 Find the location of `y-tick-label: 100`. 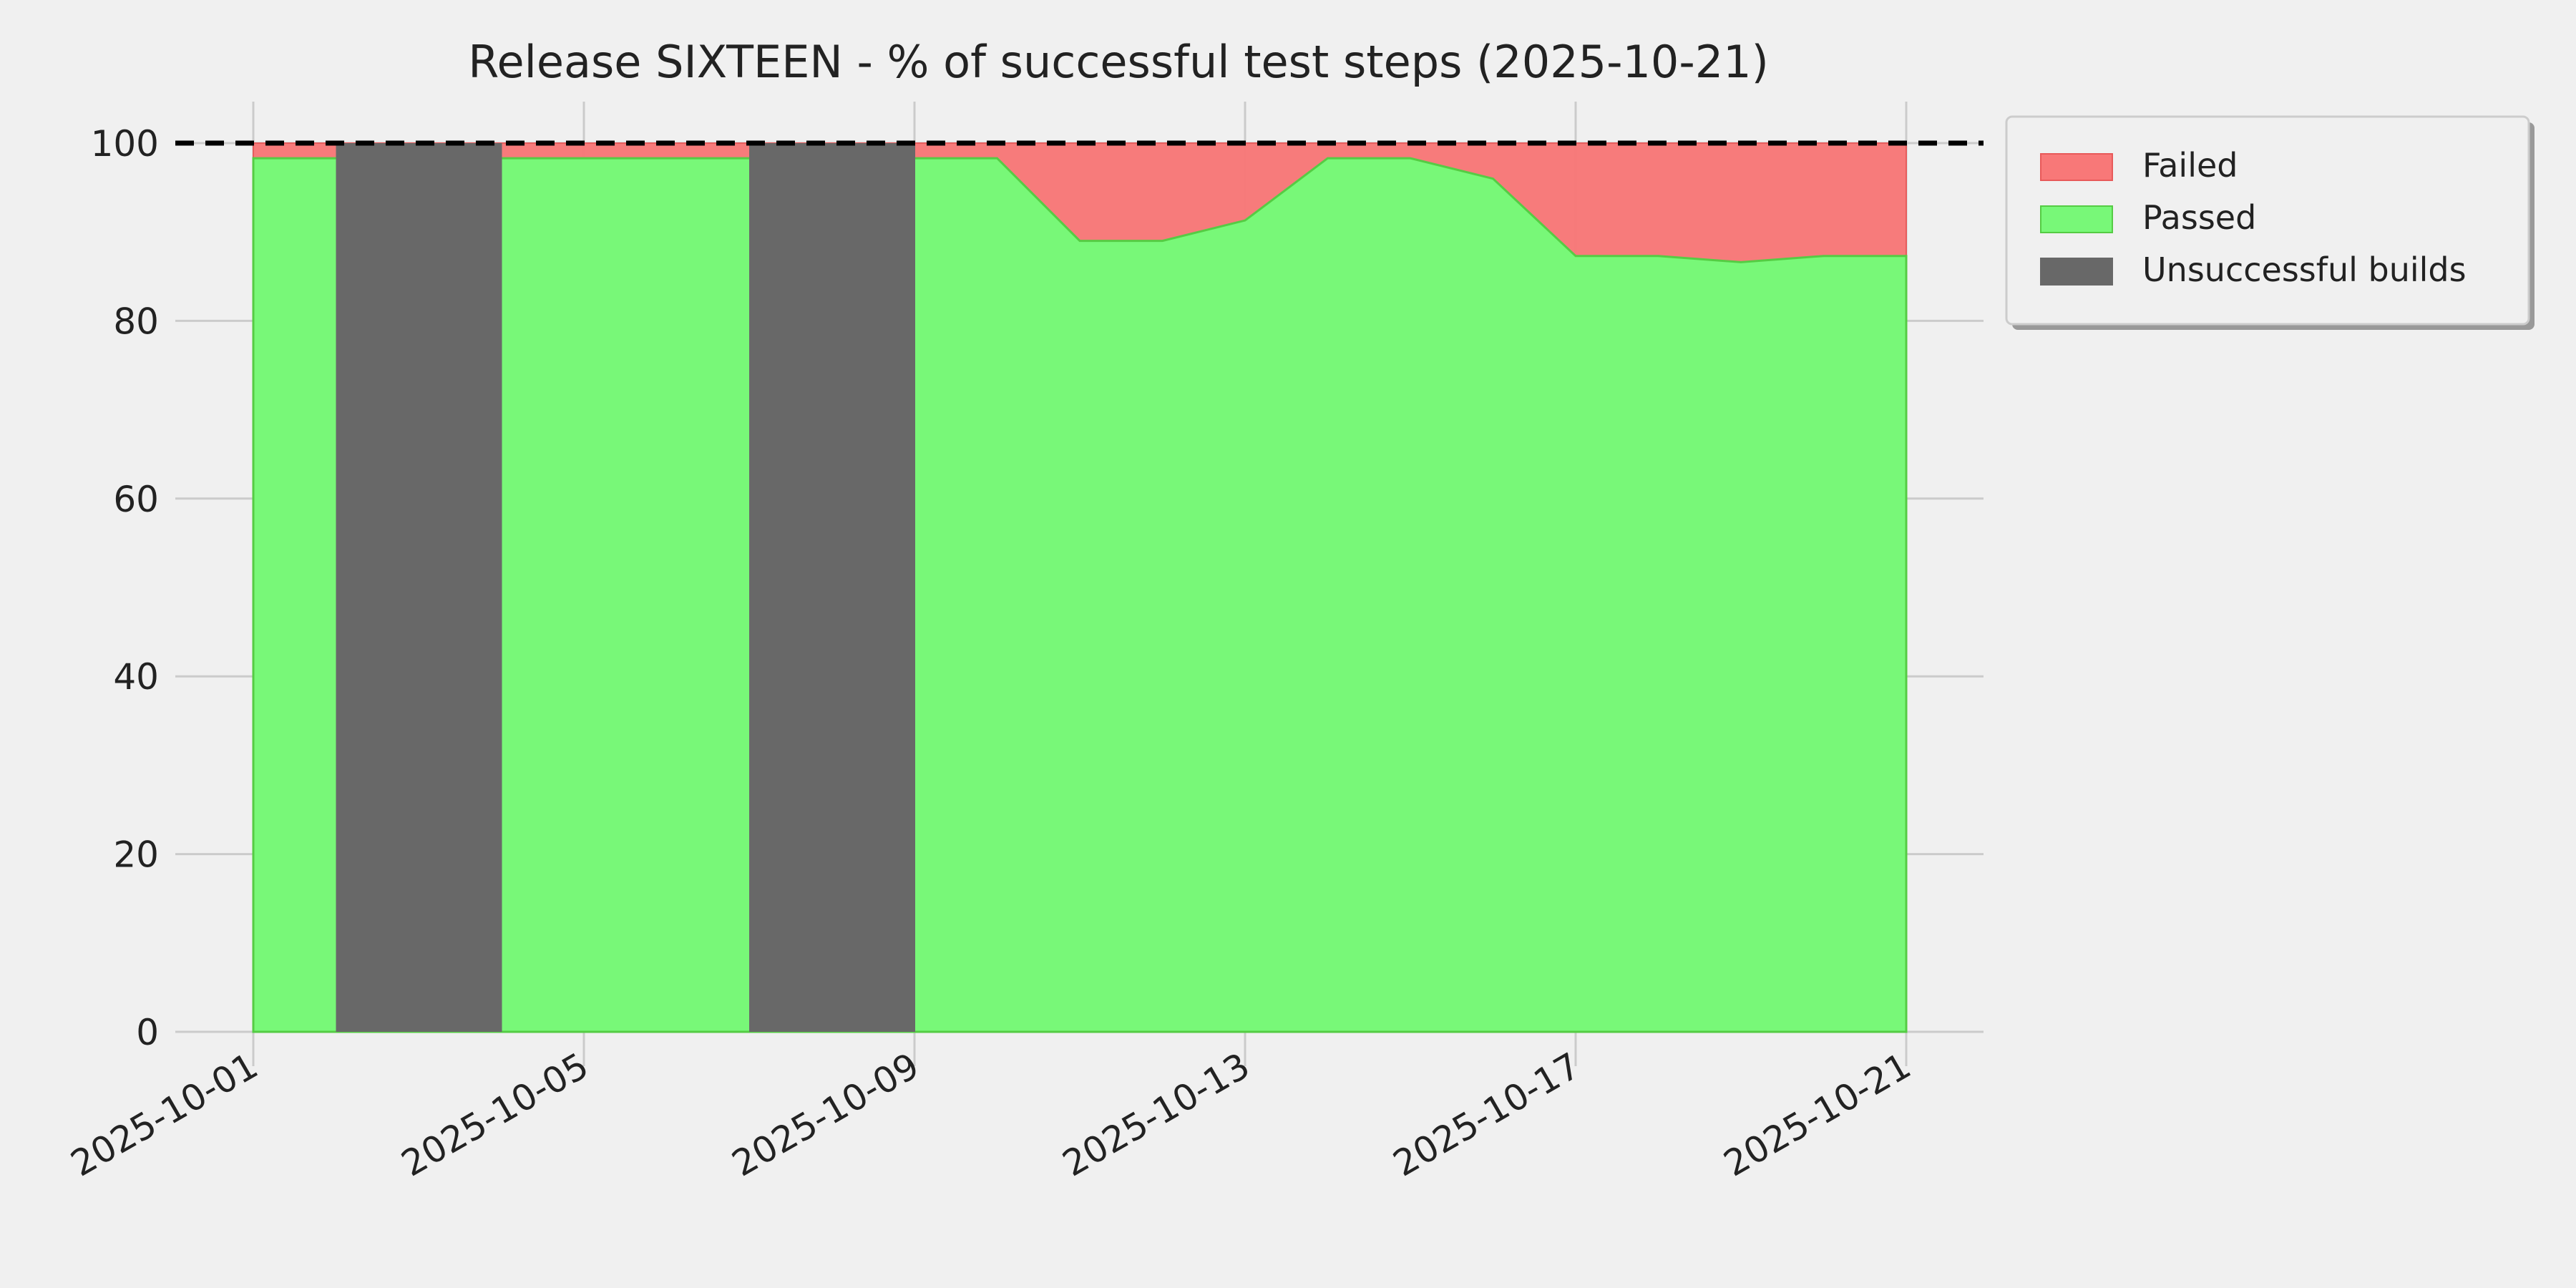

y-tick-label: 100 is located at coordinates (125, 144).